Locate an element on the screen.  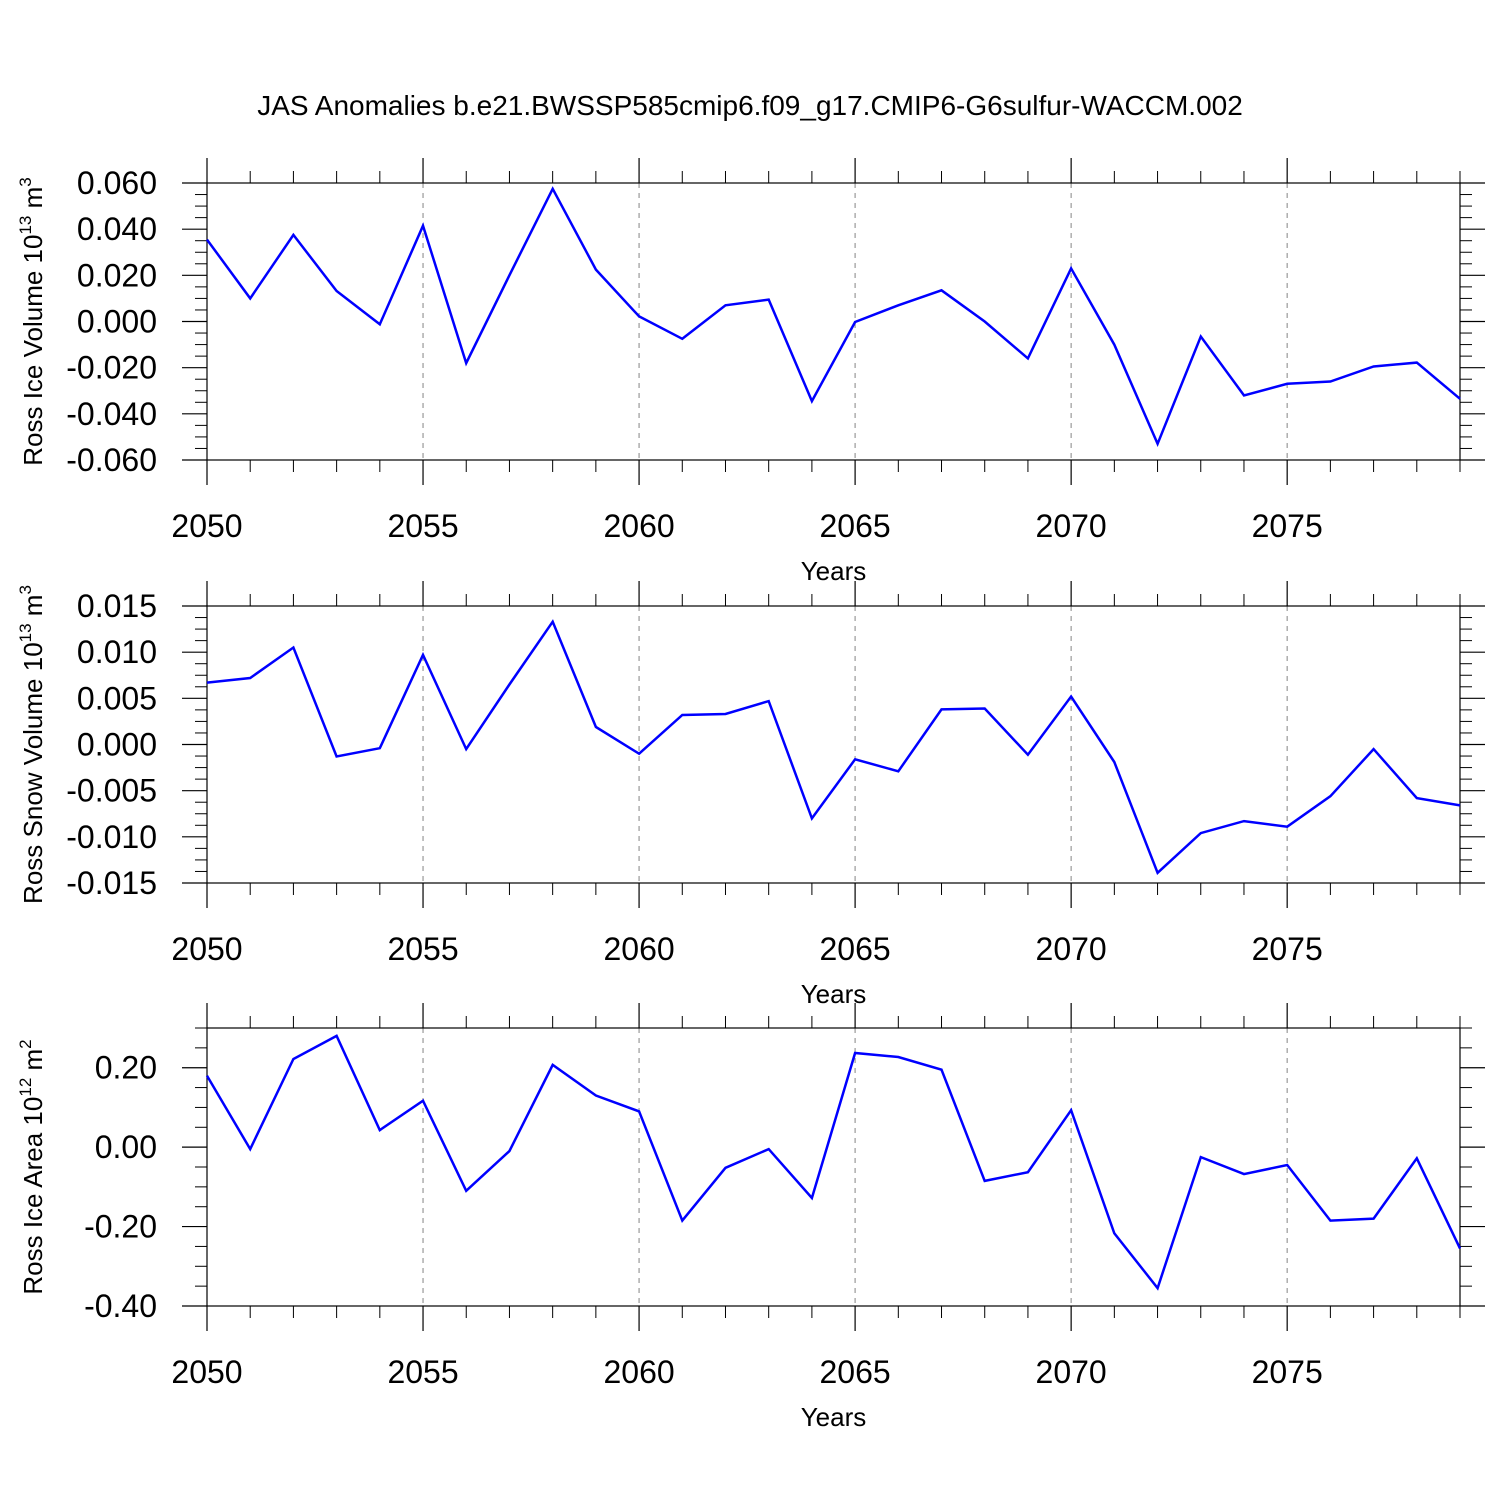
y-tick-label: -0.060 is located at coordinates (111, 460).